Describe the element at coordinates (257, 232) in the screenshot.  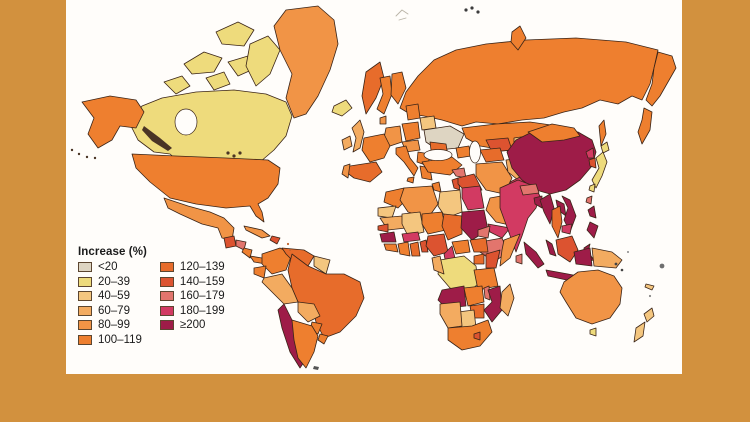
I see `region-cuba` at that location.